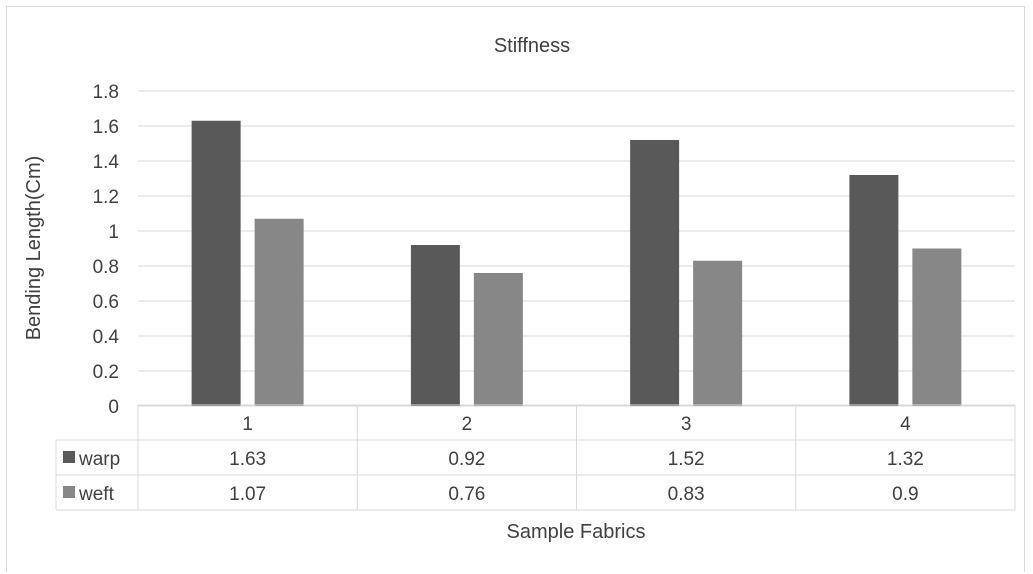  Describe the element at coordinates (106, 197) in the screenshot. I see `y-tick-label: 1.2` at that location.